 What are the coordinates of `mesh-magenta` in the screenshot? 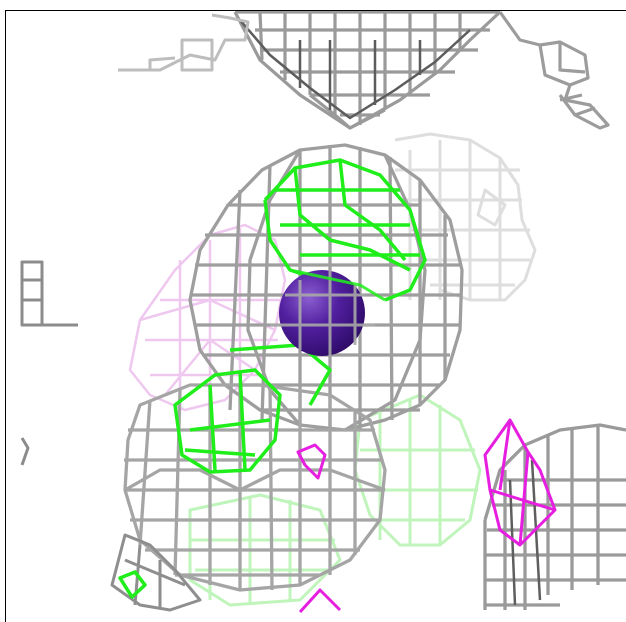 It's located at (426, 516).